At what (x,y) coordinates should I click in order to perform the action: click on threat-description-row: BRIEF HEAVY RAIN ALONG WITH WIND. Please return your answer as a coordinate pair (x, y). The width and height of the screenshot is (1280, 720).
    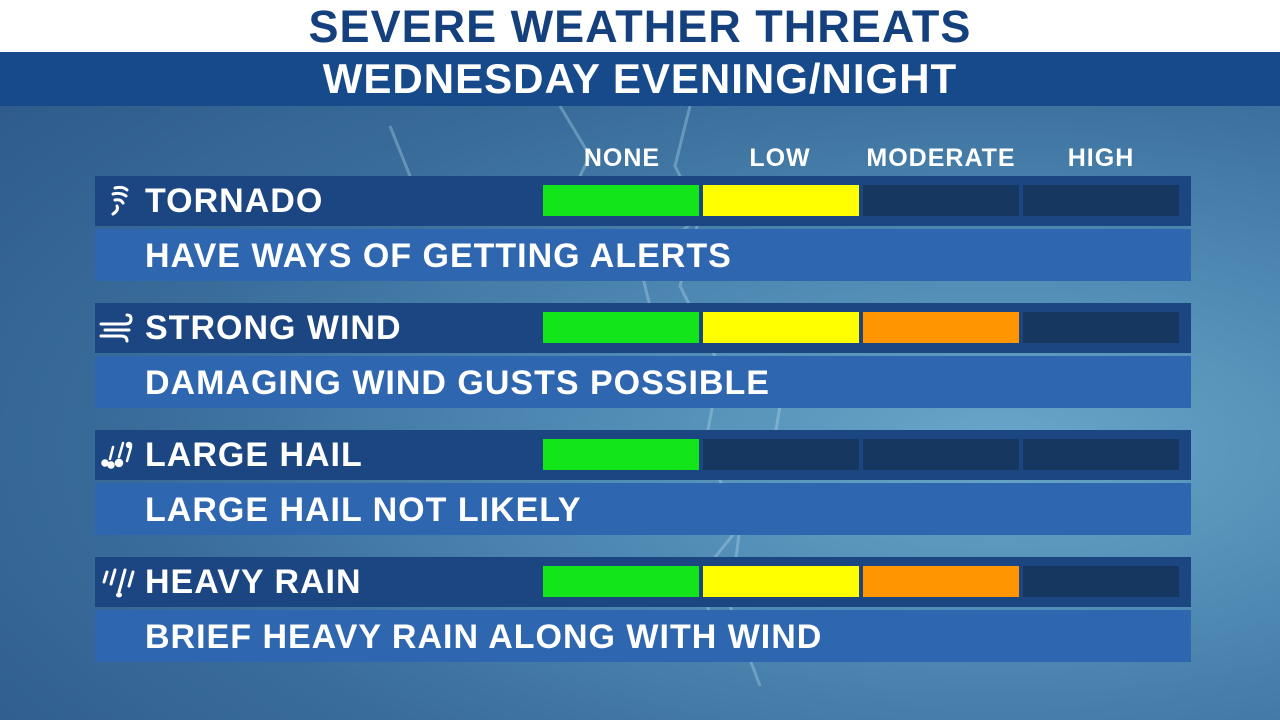
    Looking at the image, I should click on (643, 636).